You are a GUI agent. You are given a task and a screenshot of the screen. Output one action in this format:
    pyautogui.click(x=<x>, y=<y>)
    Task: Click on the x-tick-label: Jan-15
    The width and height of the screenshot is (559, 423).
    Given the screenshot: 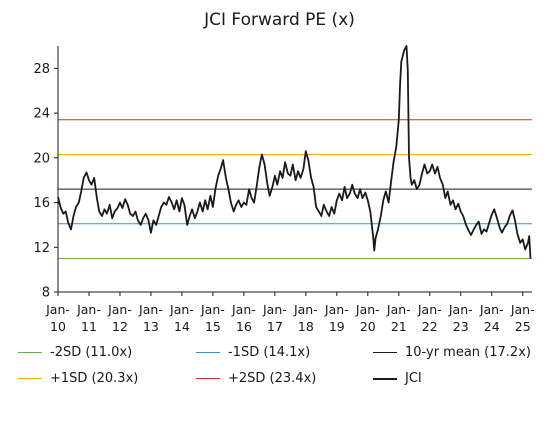 What is the action you would take?
    pyautogui.click(x=212, y=318)
    